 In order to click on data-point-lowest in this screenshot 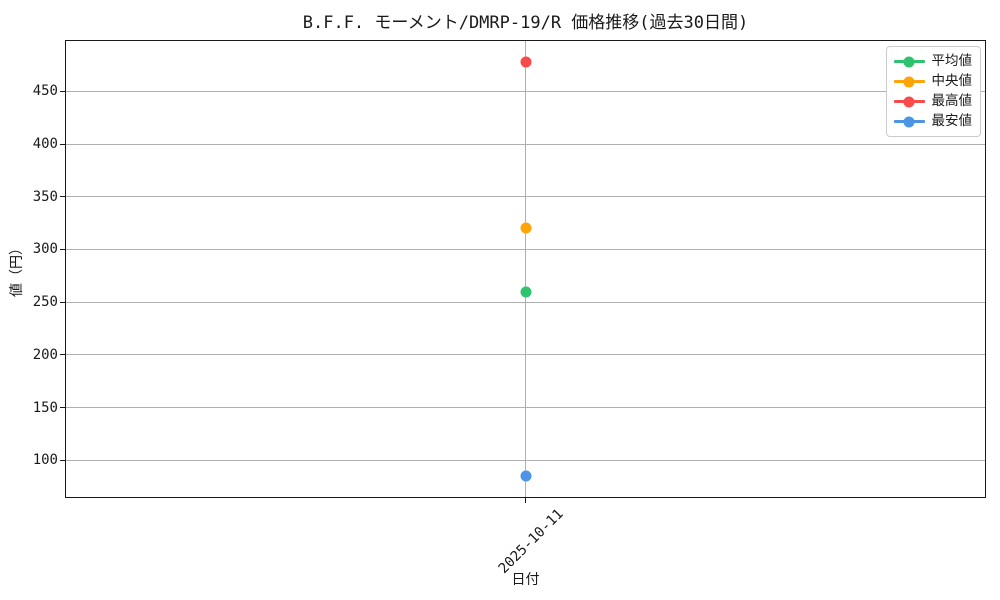, I will do `click(525, 476)`.